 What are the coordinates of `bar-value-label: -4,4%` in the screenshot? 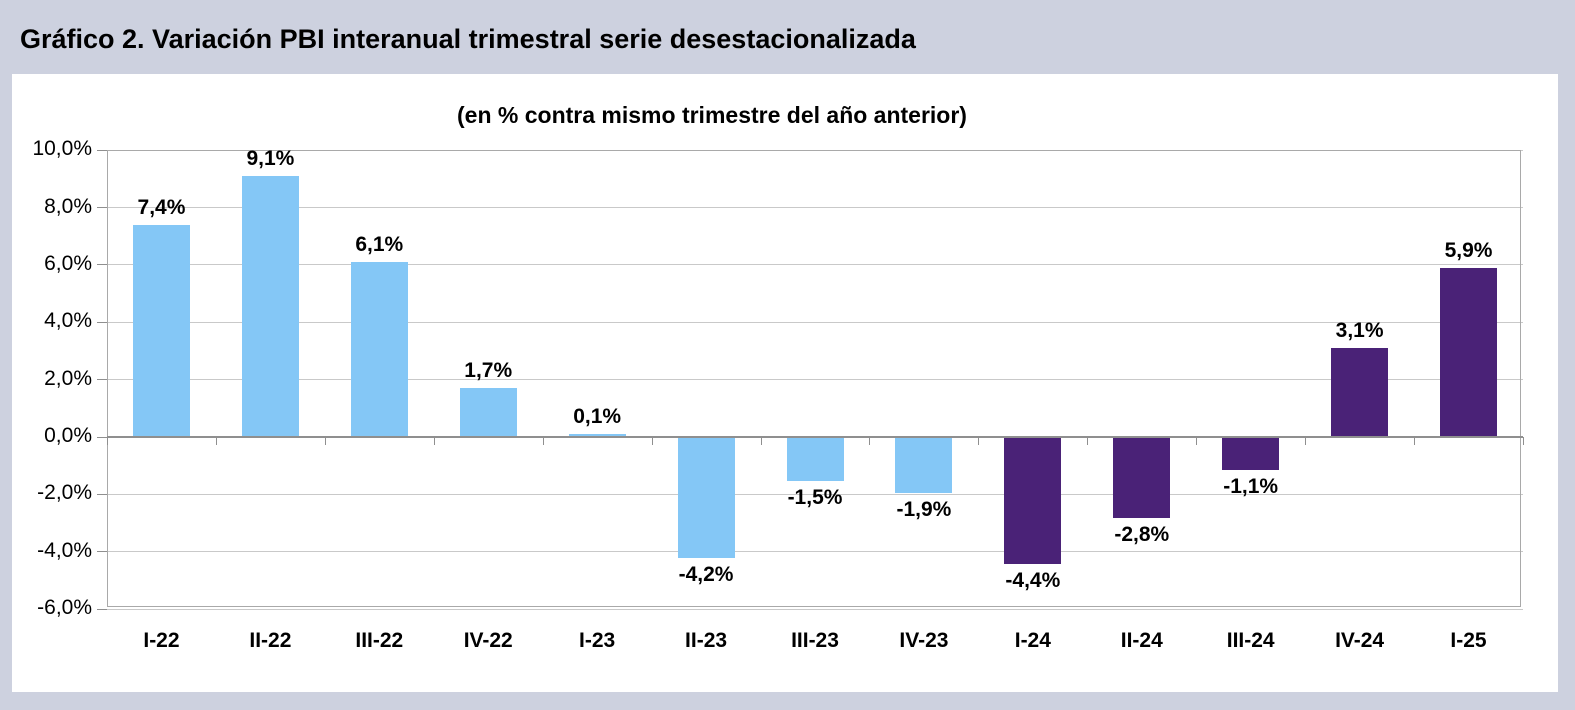 It's located at (1033, 581).